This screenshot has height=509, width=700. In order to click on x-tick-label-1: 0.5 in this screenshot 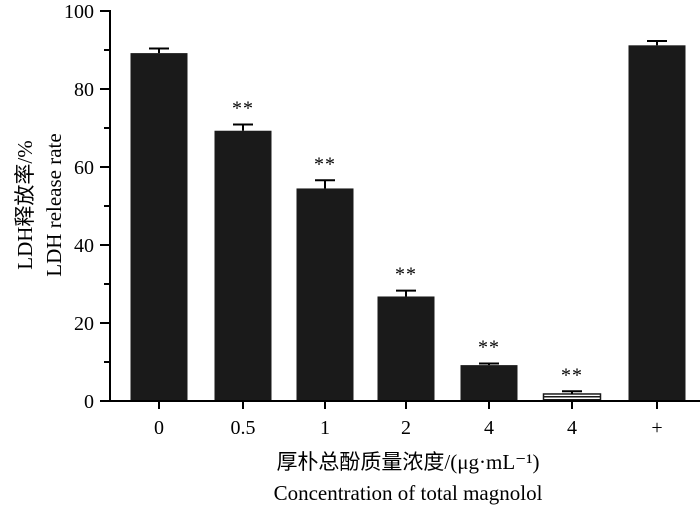, I will do `click(243, 428)`.